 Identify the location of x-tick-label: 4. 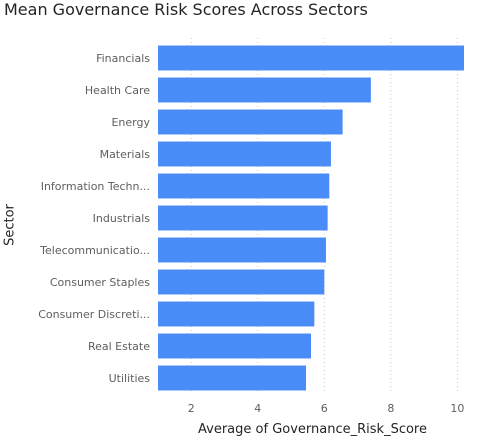
(257, 408).